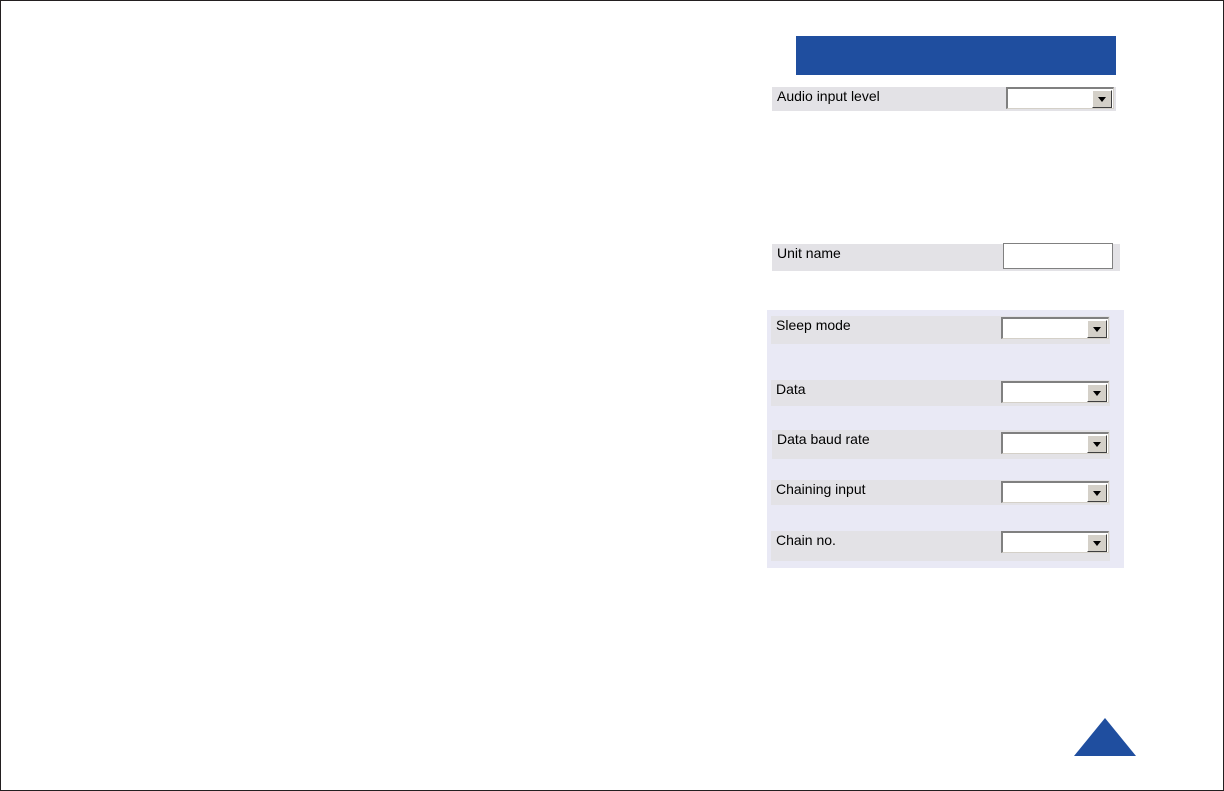 Image resolution: width=1224 pixels, height=791 pixels. What do you see at coordinates (806, 540) in the screenshot?
I see `chain-no-label: Chain no.` at bounding box center [806, 540].